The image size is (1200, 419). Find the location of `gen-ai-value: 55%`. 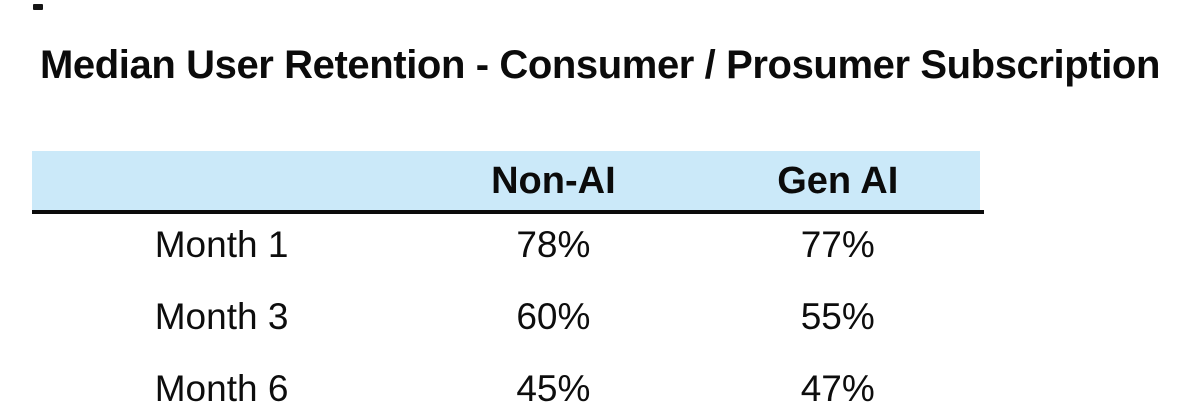

gen-ai-value: 55% is located at coordinates (837, 316).